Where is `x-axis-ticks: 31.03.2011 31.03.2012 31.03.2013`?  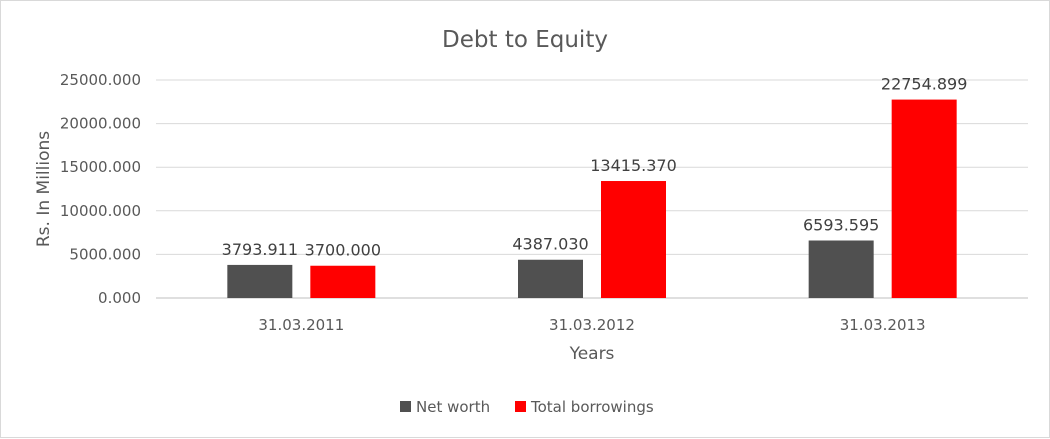 x-axis-ticks: 31.03.2011 31.03.2012 31.03.2013 is located at coordinates (591, 325).